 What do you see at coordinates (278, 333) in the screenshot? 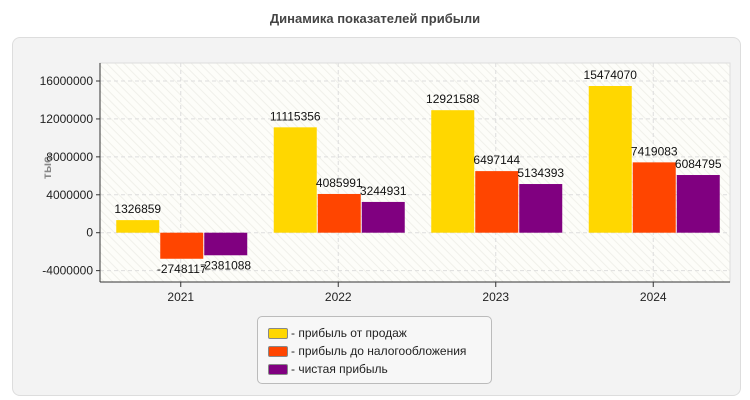
I see `legend-swatch-sales` at bounding box center [278, 333].